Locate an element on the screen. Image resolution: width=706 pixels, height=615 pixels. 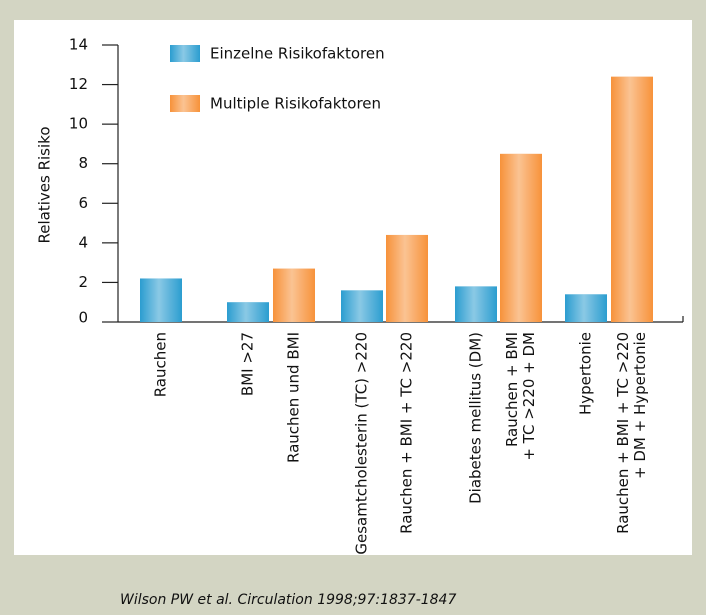
x-tick-label: Diabetes mellitus (DM) is located at coordinates (476, 418).